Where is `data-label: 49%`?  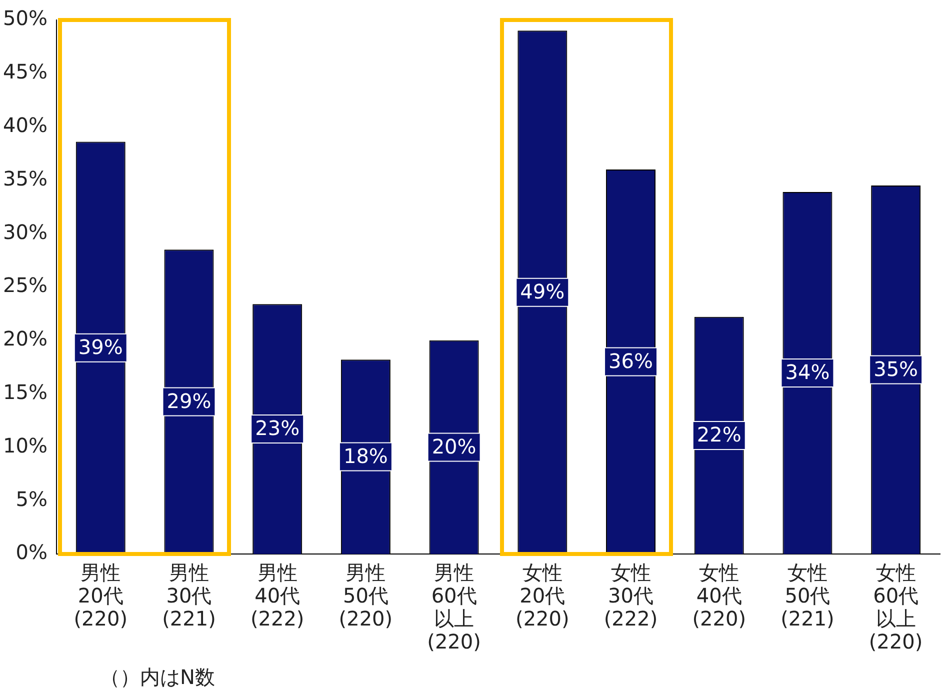
data-label: 49% is located at coordinates (542, 292).